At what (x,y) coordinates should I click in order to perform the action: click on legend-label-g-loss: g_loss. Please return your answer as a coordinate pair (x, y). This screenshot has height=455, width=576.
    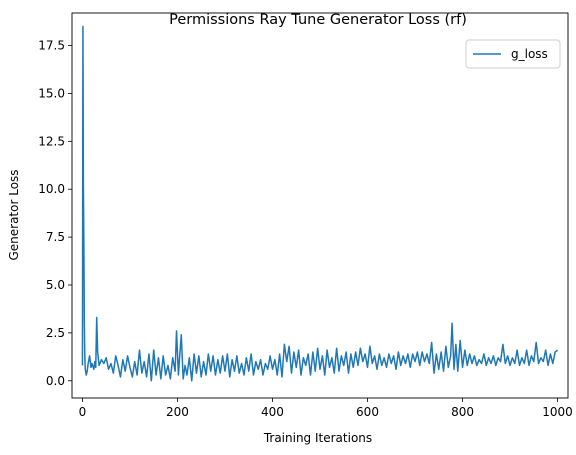
    Looking at the image, I should click on (529, 54).